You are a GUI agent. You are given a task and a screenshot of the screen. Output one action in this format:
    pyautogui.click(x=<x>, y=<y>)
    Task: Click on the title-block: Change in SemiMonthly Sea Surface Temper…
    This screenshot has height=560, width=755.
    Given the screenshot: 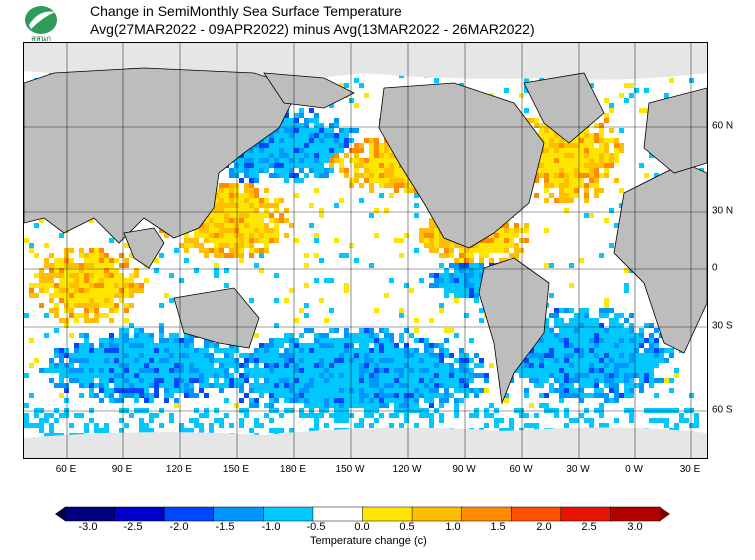 What is the action you would take?
    pyautogui.click(x=312, y=20)
    